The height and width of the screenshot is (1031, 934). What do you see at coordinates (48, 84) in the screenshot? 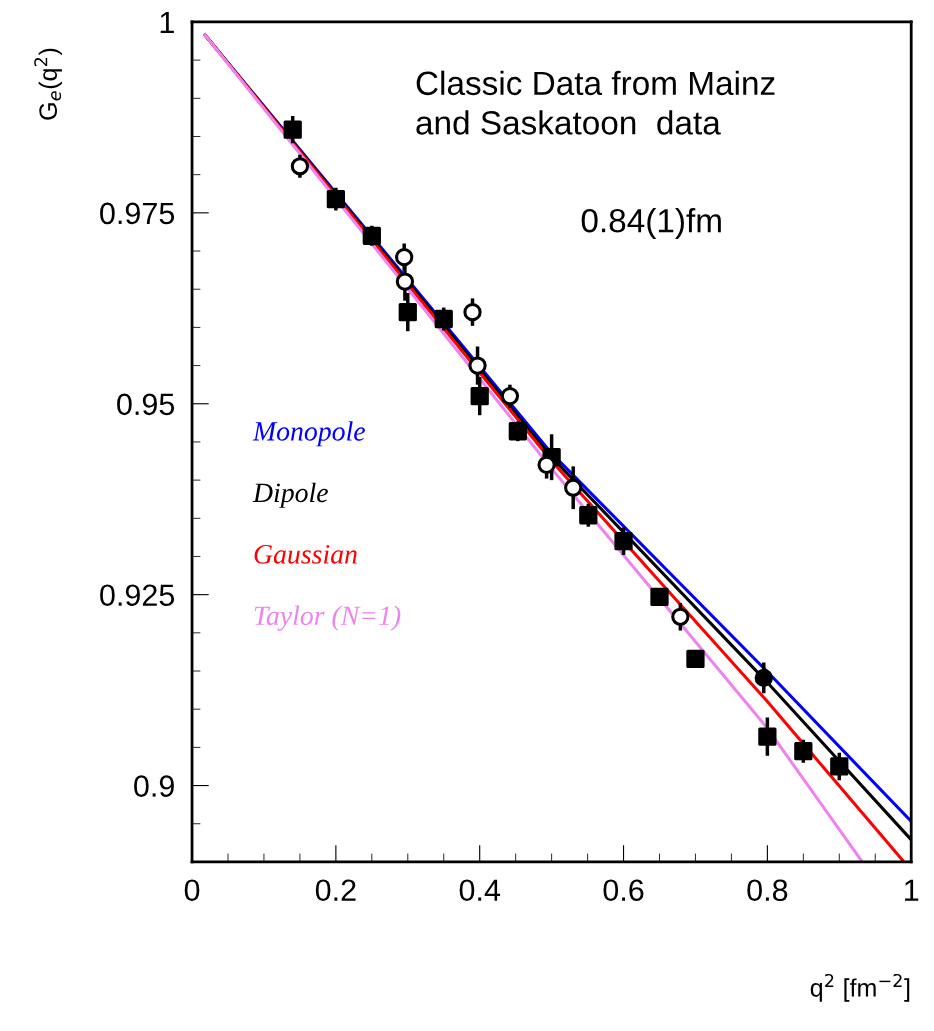
I see `y-axis-title: G$_{e}$(q$^{2}$)` at bounding box center [48, 84].